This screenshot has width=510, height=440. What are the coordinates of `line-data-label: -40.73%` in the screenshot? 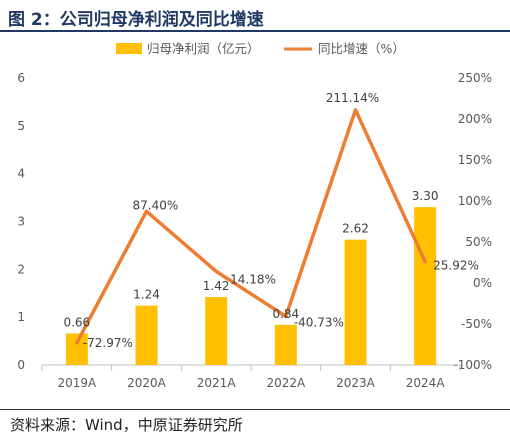 It's located at (319, 322).